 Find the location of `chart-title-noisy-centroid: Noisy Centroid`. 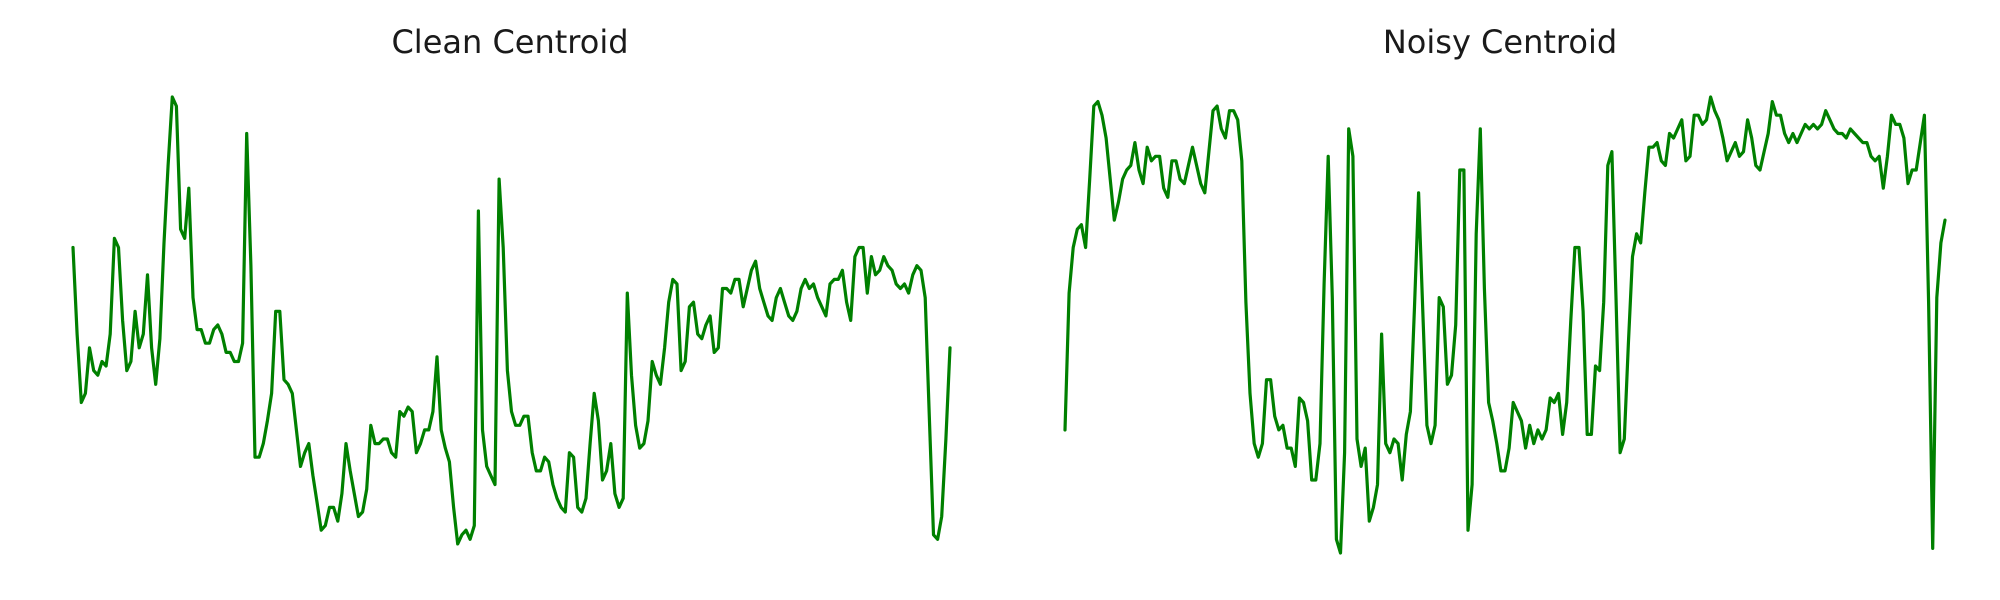

chart-title-noisy-centroid: Noisy Centroid is located at coordinates (1500, 42).